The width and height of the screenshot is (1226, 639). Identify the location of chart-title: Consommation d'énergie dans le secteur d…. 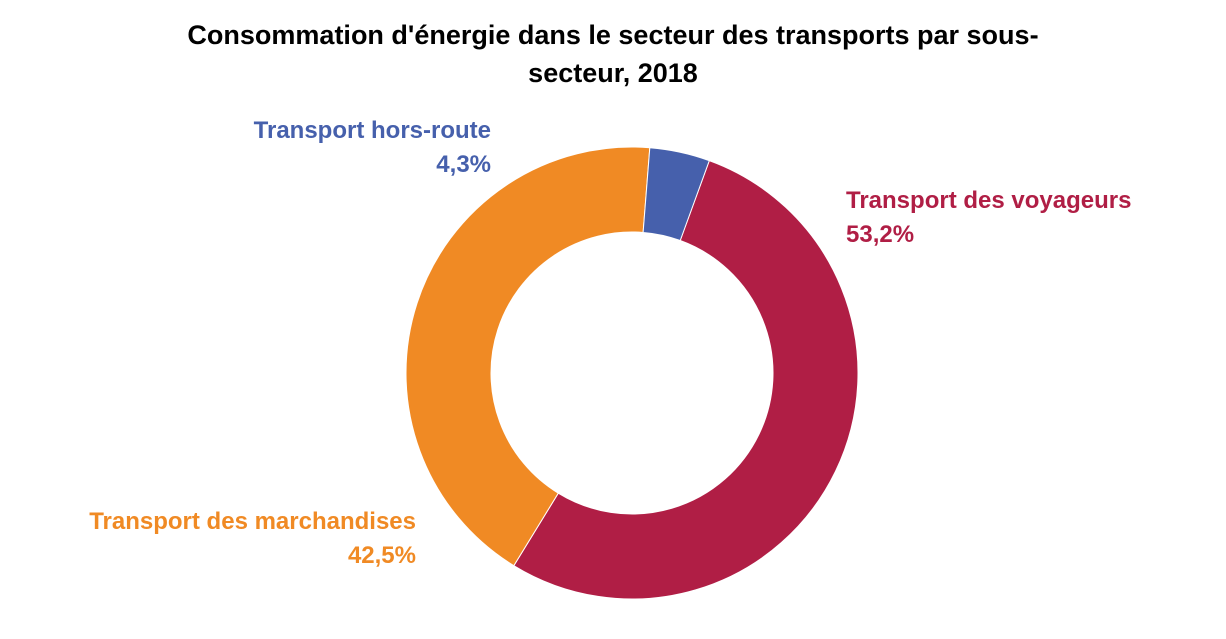
(613, 54).